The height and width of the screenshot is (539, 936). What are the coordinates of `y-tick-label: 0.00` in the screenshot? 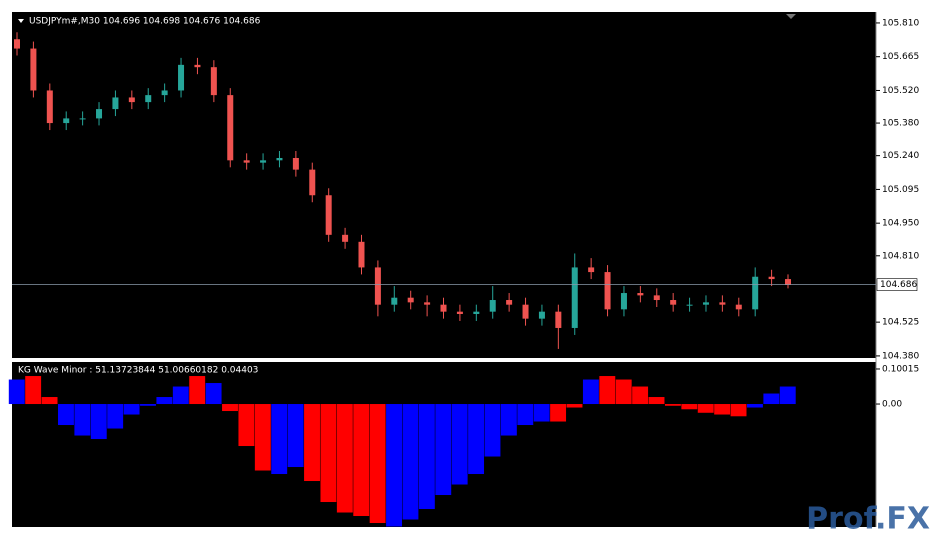 It's located at (892, 405).